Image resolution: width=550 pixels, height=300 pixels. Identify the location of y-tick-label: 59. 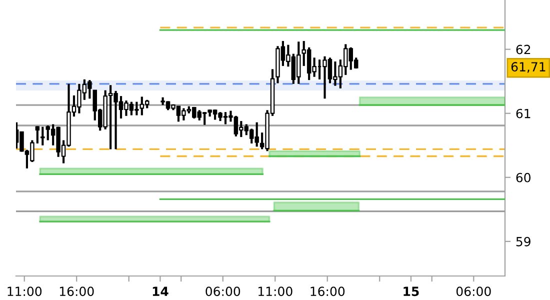
(523, 241).